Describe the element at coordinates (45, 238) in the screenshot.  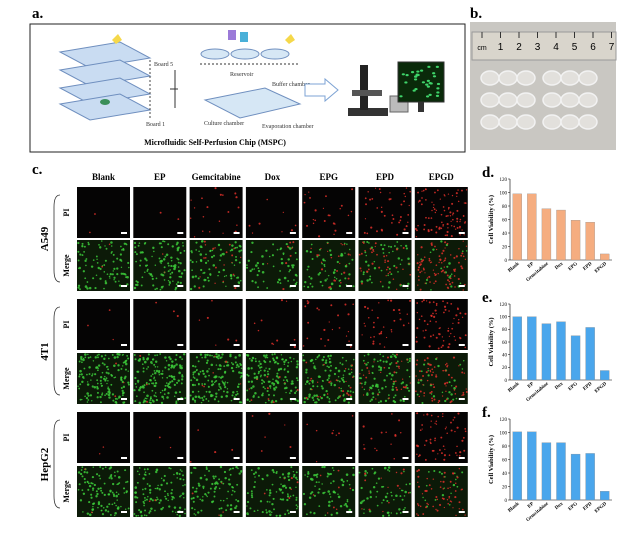
I see `cell-line-label: A549` at that location.